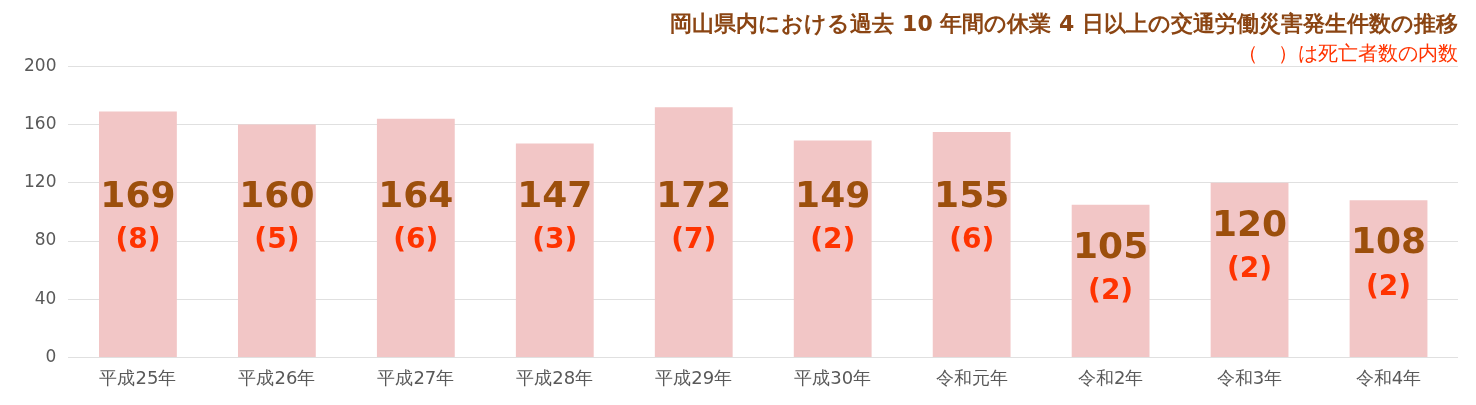 Image resolution: width=1476 pixels, height=405 pixels. What do you see at coordinates (138, 377) in the screenshot?
I see `x-tick-label: 平成25年` at bounding box center [138, 377].